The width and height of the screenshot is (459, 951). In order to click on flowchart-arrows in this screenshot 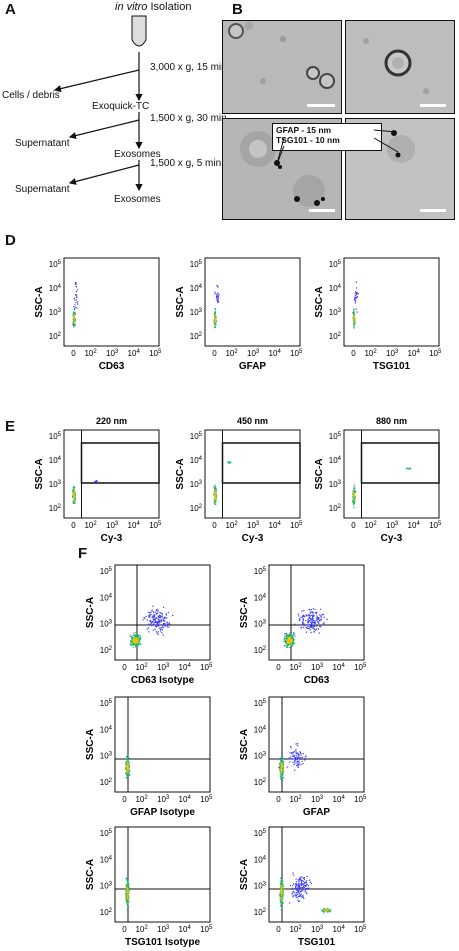, I will do `click(100, 103)`.